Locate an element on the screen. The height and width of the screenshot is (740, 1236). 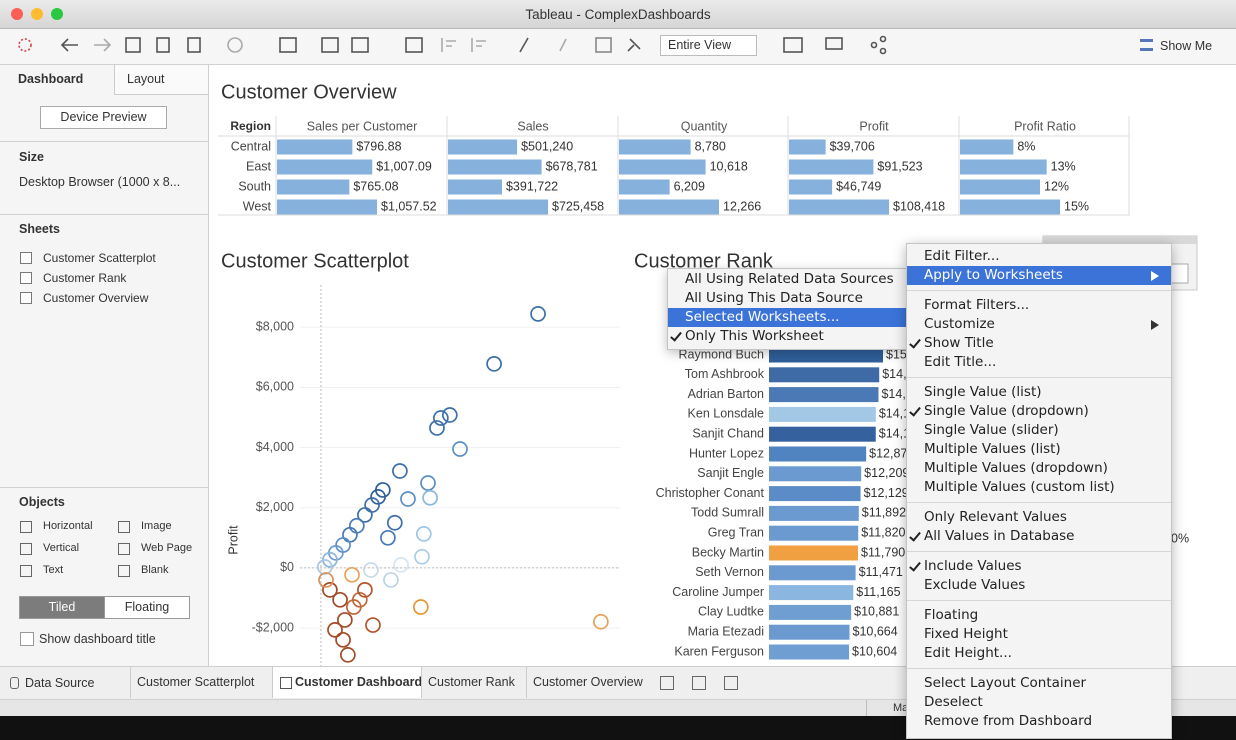
customer-name: Sanjit Engle is located at coordinates (730, 473).